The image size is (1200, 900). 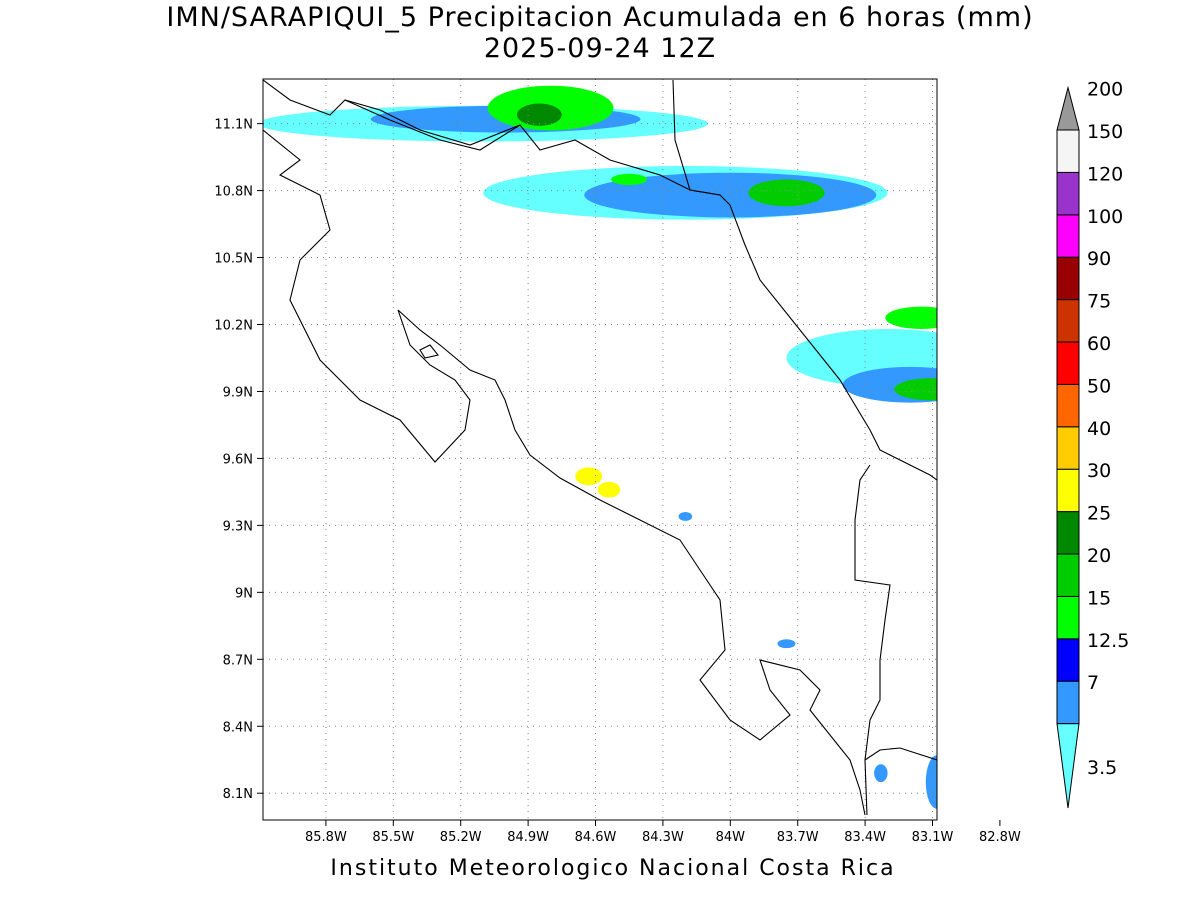 What do you see at coordinates (238, 660) in the screenshot?
I see `lat-tick-label: 8.7N` at bounding box center [238, 660].